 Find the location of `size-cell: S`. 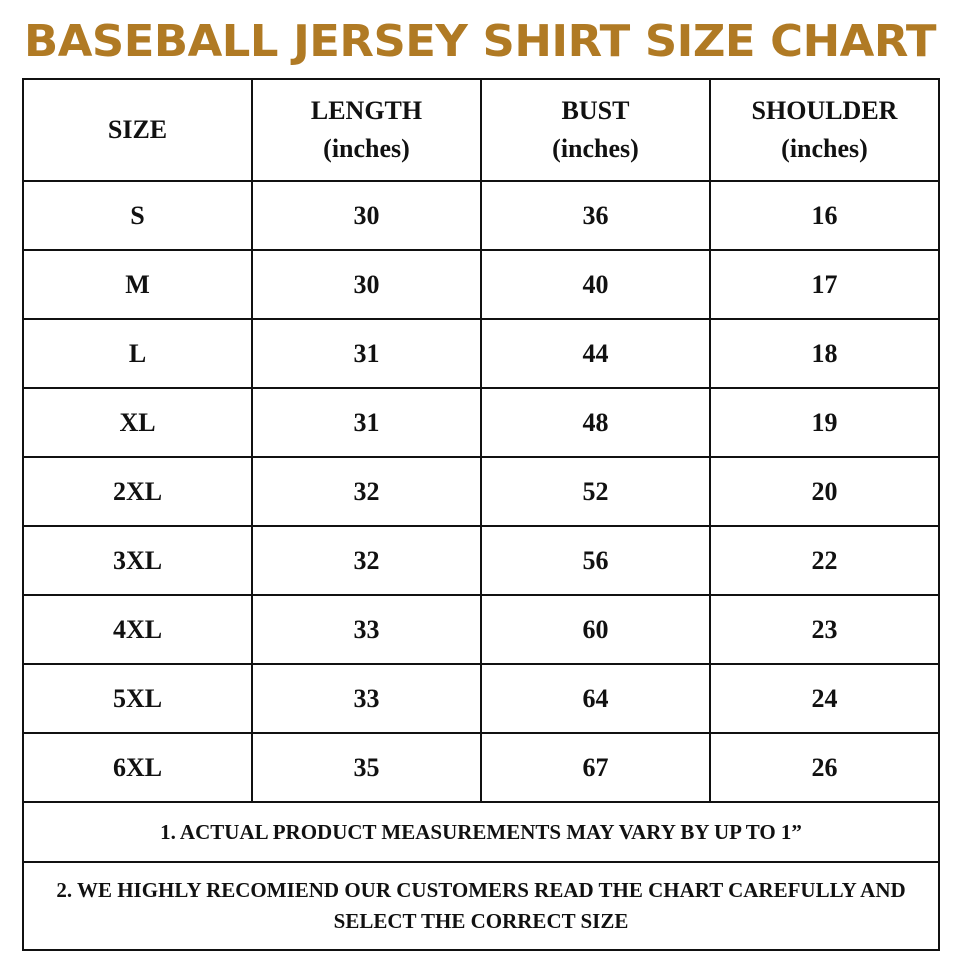

size-cell: S is located at coordinates (137, 215).